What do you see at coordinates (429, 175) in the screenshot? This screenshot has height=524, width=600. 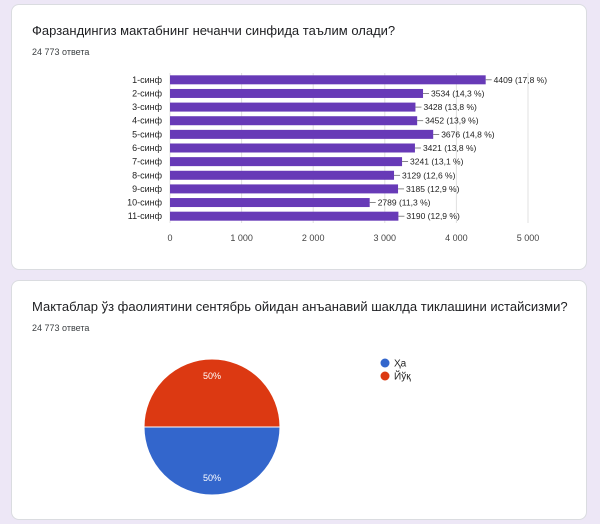 I see `data-label: 3129 (12,6 %)` at bounding box center [429, 175].